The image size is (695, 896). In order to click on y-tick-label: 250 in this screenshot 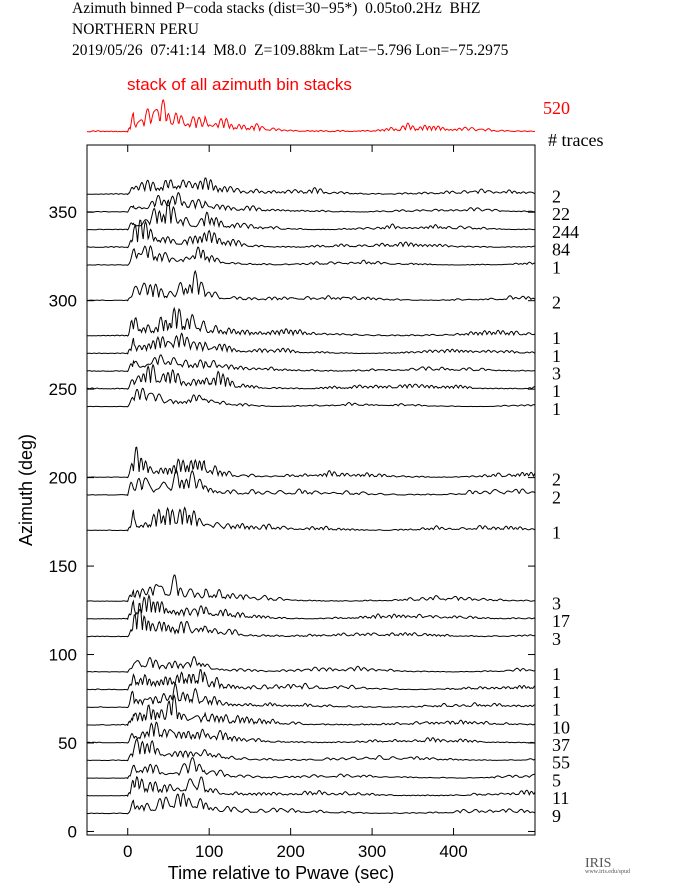, I will do `click(63, 389)`.